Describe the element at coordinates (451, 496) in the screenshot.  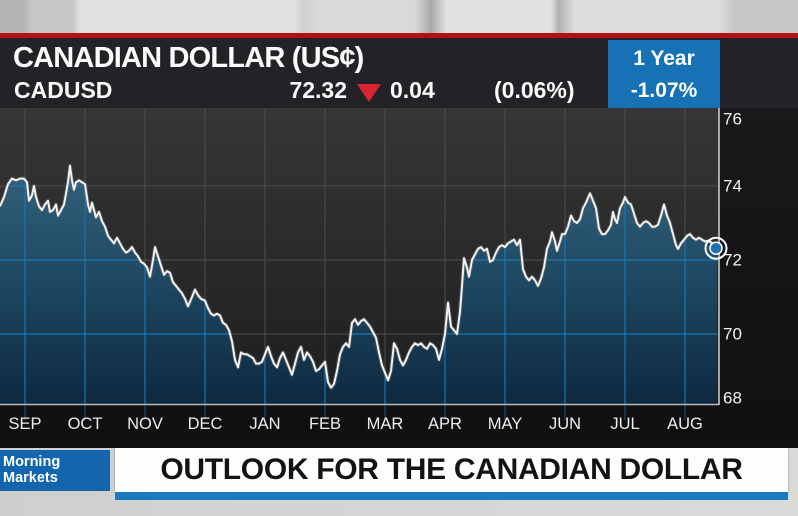
I see `lower-third-underline` at that location.